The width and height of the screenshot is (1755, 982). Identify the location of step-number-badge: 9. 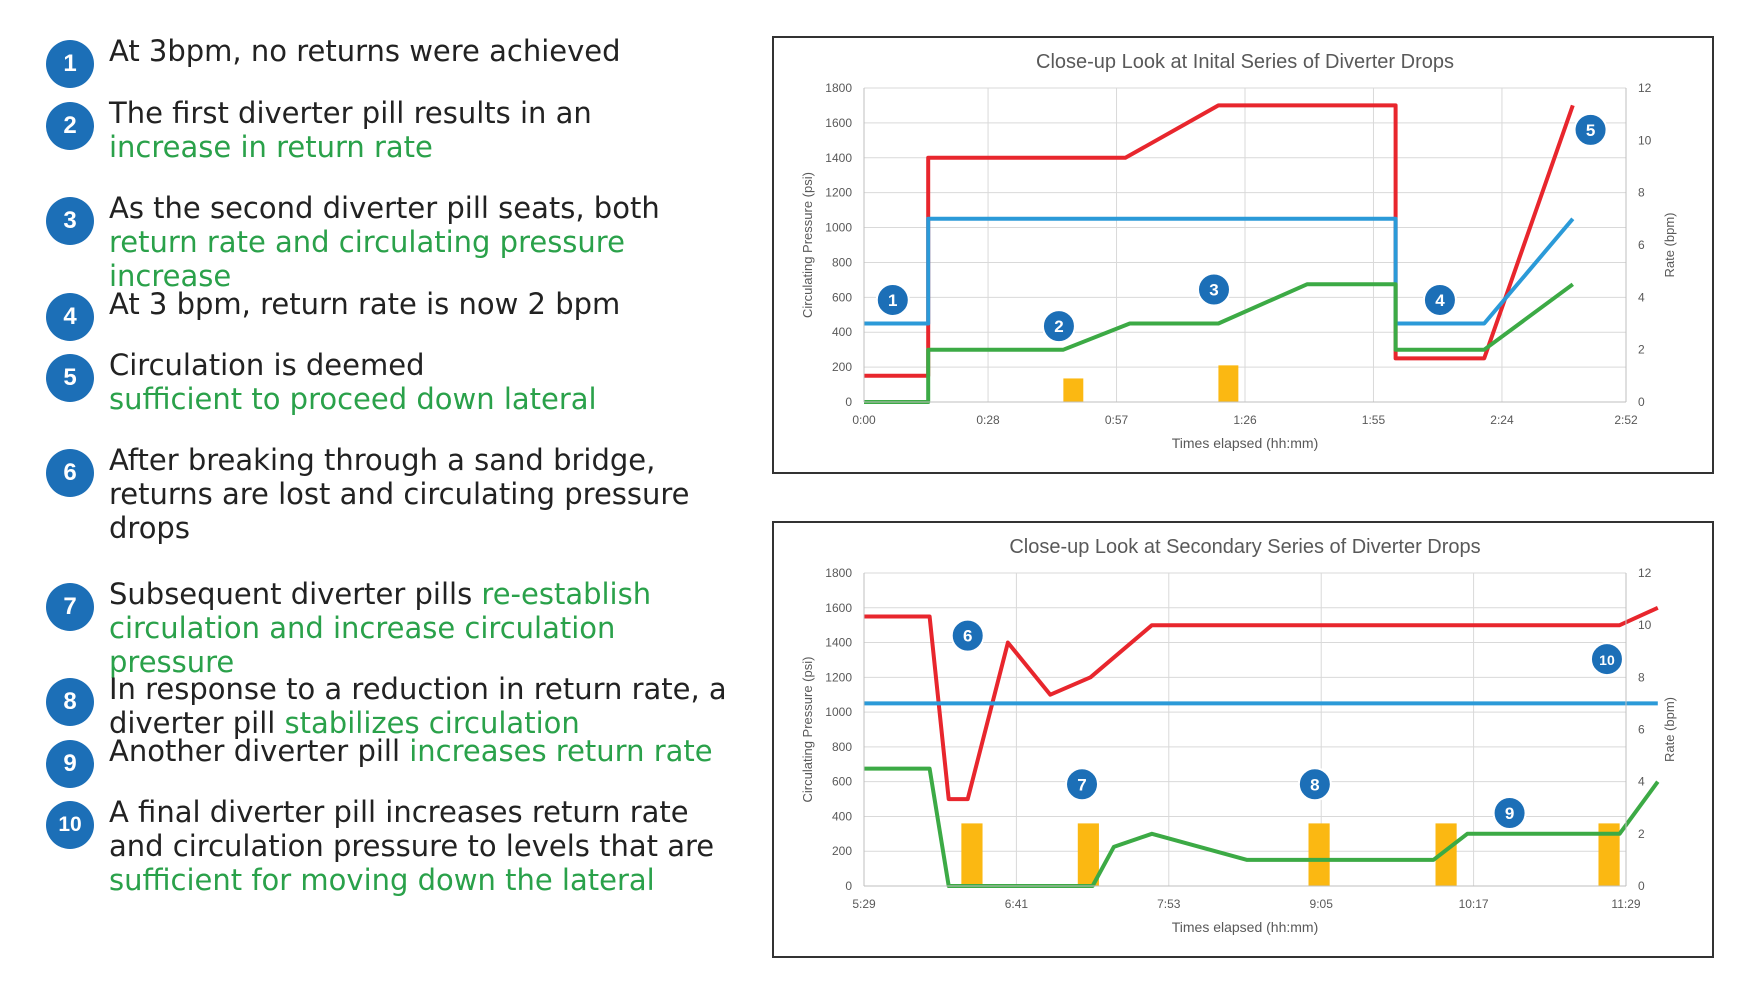
(70, 764).